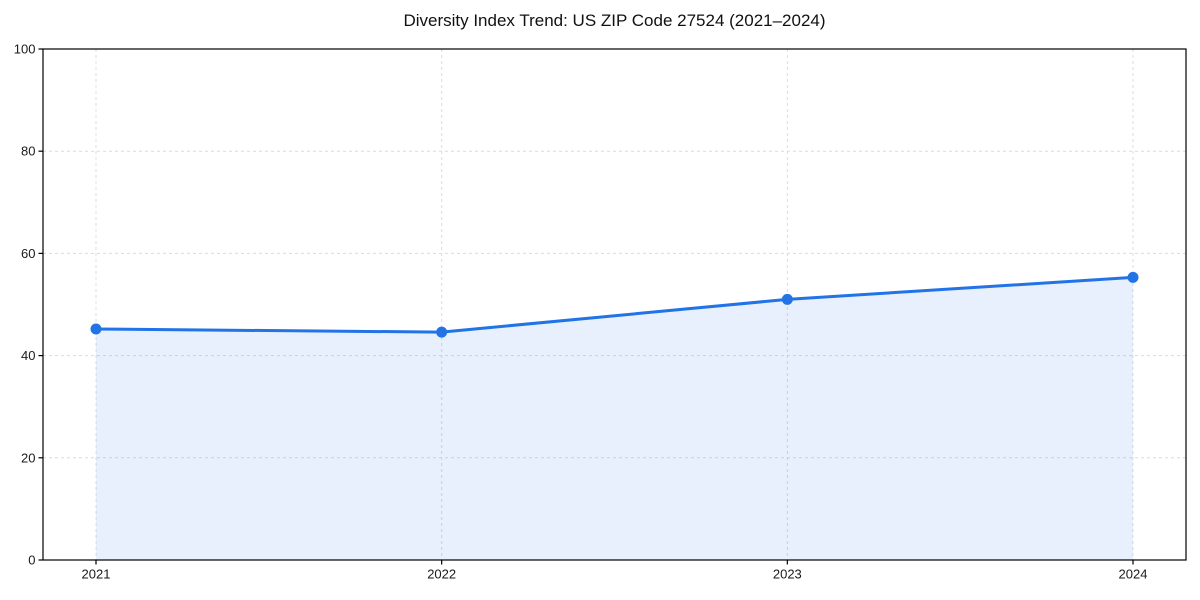 This screenshot has width=1200, height=600. What do you see at coordinates (28, 151) in the screenshot?
I see `y-axis-tick-label-80: 80` at bounding box center [28, 151].